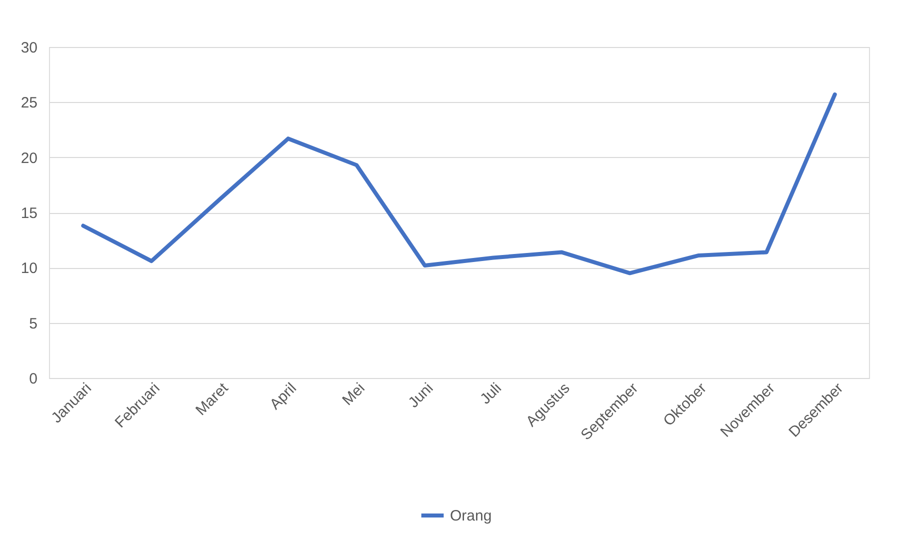 The image size is (909, 556). I want to click on legend-label: Orang, so click(471, 516).